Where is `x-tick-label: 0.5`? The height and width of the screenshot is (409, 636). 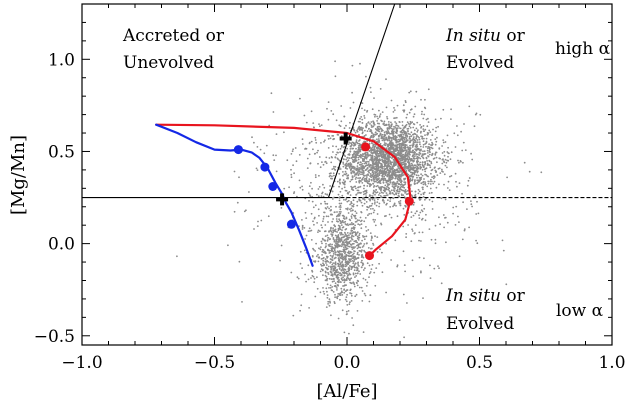 x-tick-label: 0.5 is located at coordinates (479, 363).